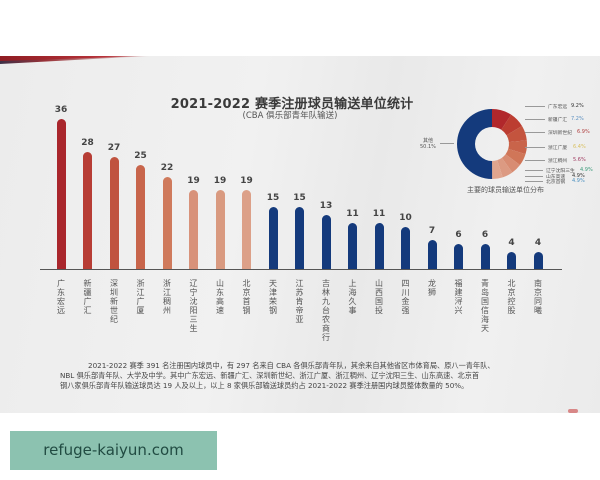 The image size is (600, 480). I want to click on category-label: 浙江稠州, so click(167, 297).